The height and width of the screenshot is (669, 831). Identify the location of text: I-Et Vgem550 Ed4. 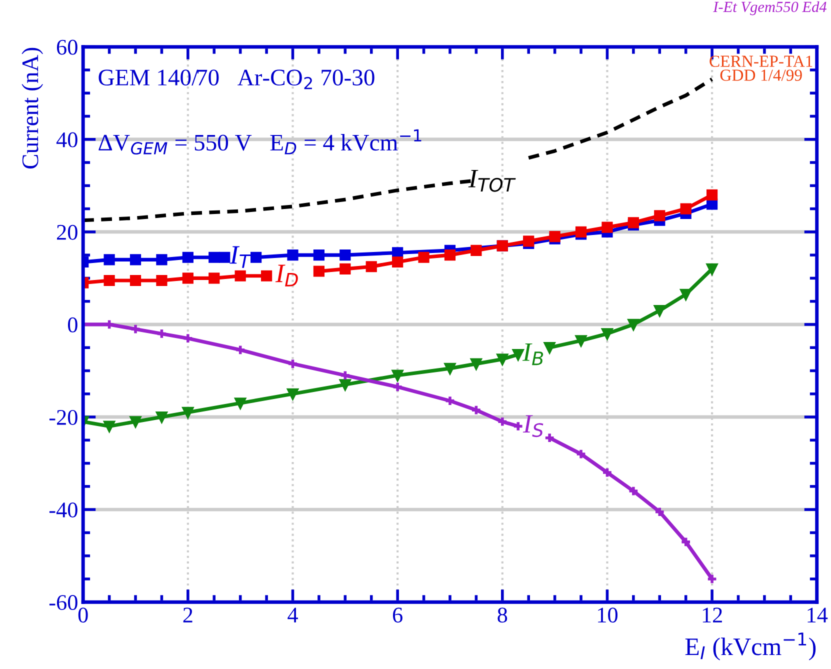
(770, 8).